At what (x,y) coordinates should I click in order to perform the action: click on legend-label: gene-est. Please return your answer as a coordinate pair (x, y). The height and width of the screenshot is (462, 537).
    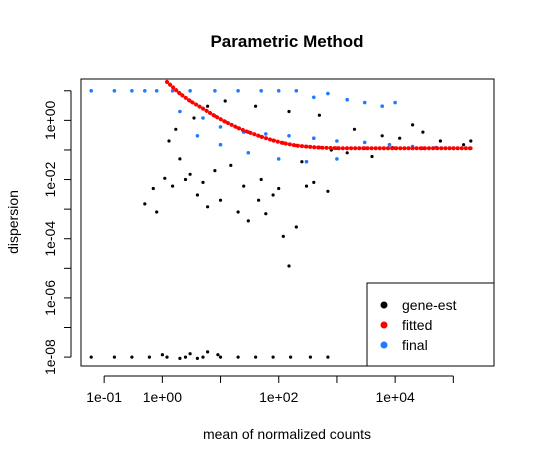
    Looking at the image, I should click on (429, 305).